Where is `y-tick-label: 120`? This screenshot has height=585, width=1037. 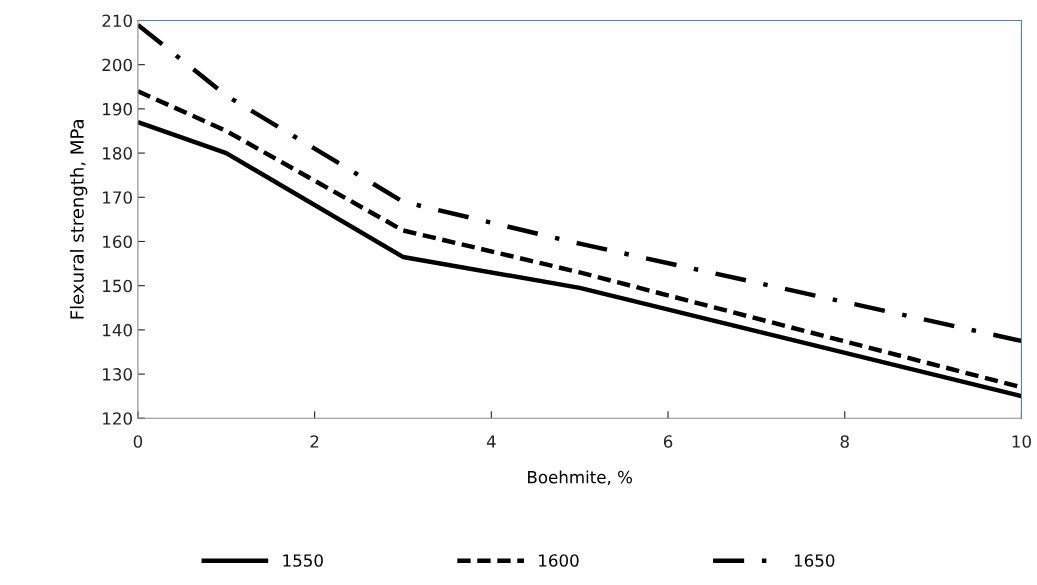 y-tick-label: 120 is located at coordinates (117, 418).